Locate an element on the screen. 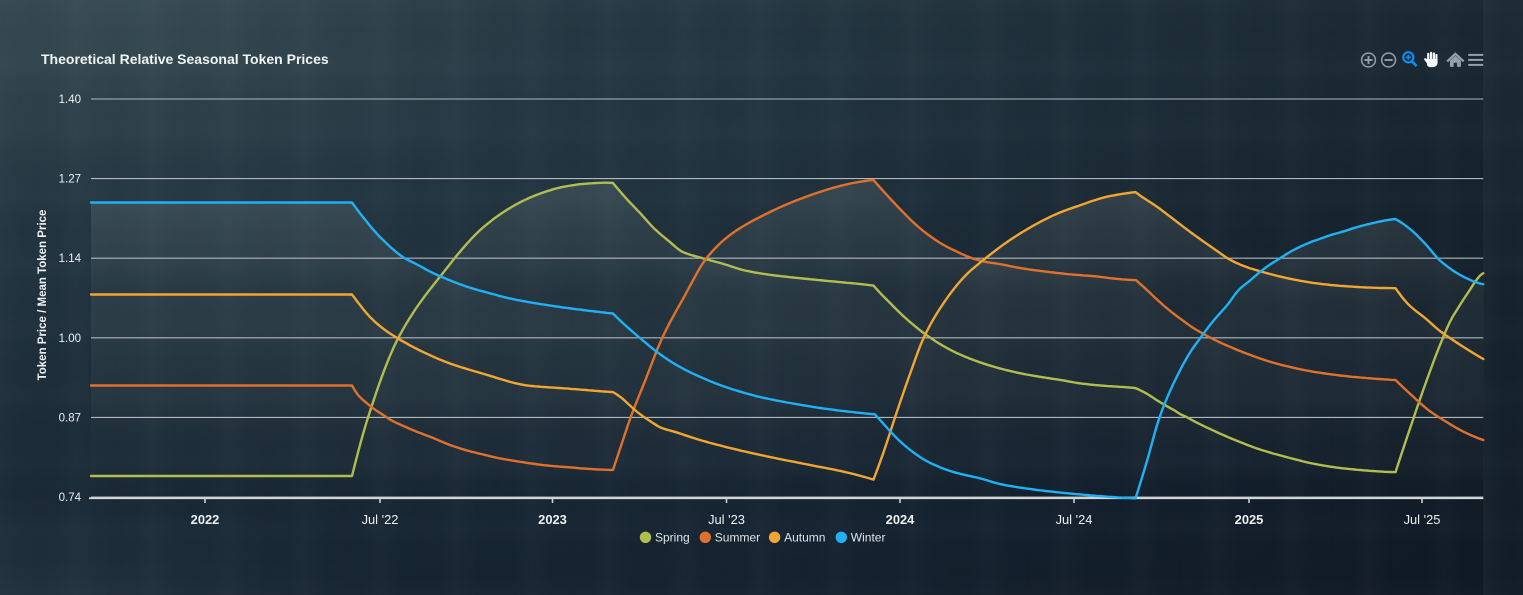 The height and width of the screenshot is (595, 1523). svg-text: Jul '24 is located at coordinates (1074, 519).